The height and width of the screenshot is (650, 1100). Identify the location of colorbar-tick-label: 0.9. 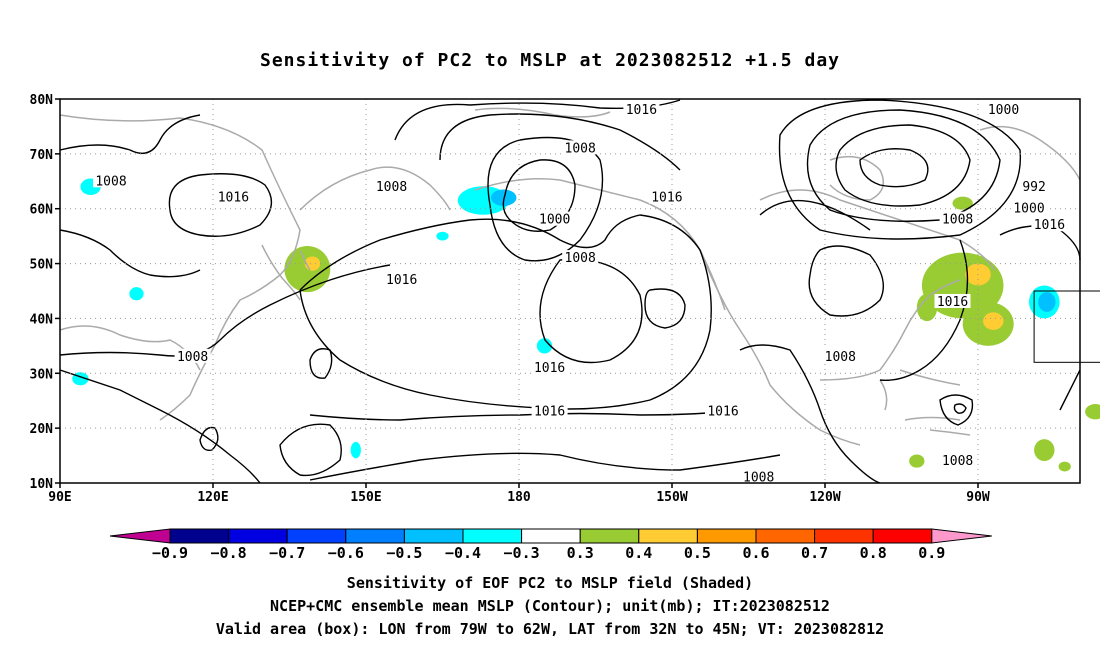
(931, 553).